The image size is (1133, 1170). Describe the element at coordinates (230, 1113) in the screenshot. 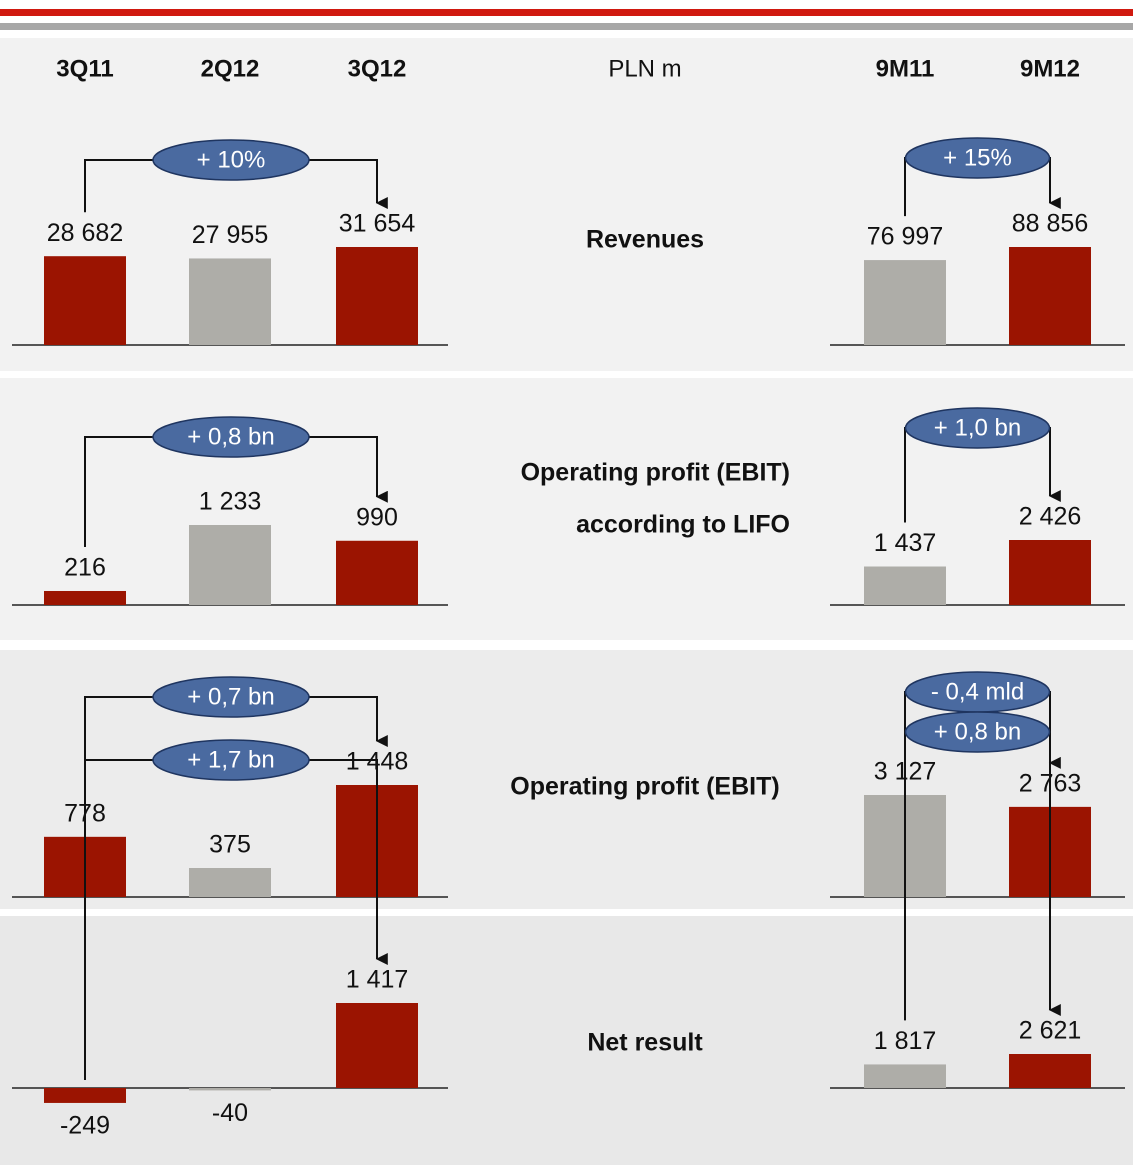

I see `value-label: -40` at that location.